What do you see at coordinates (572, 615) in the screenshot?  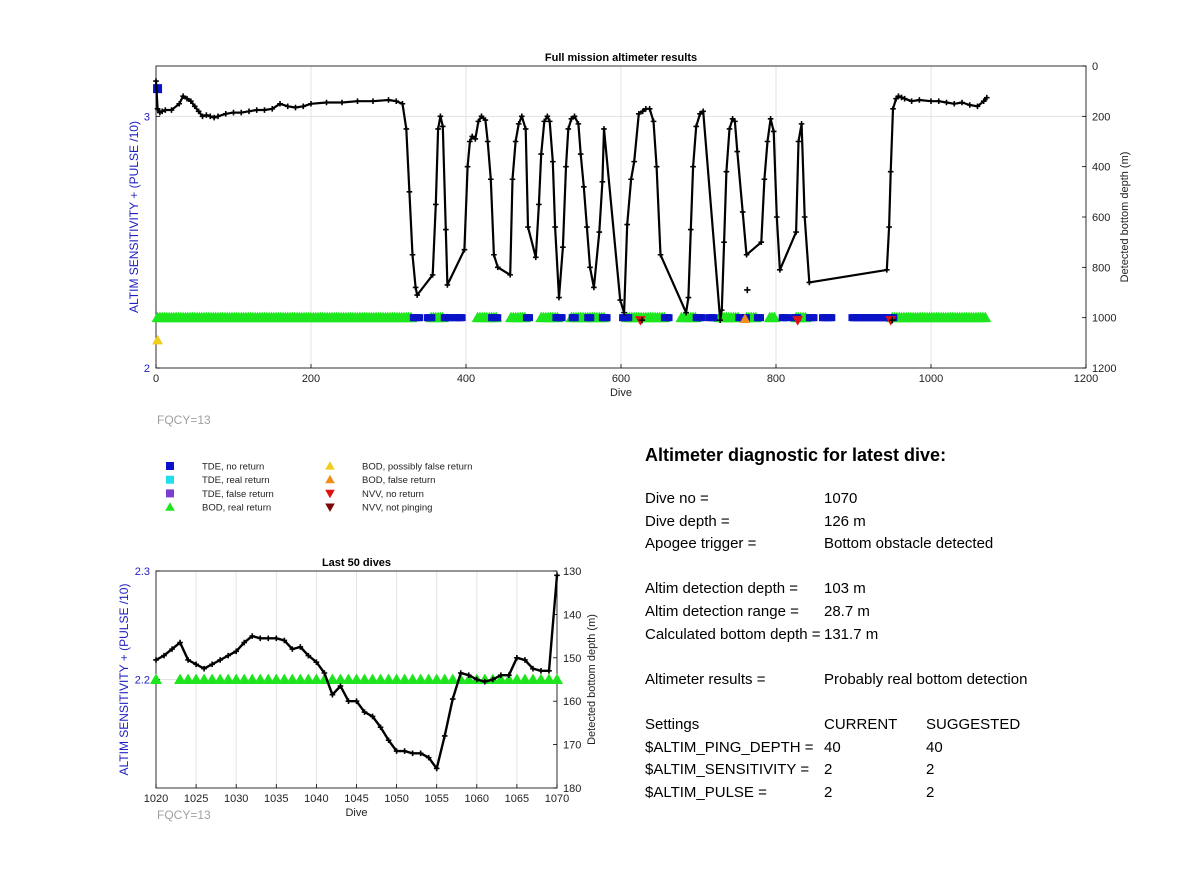 I see `y2-tick-label: 140` at bounding box center [572, 615].